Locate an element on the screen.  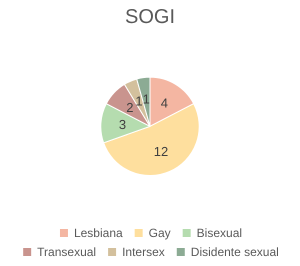
legend-label: Disidente sexual is located at coordinates (234, 252).